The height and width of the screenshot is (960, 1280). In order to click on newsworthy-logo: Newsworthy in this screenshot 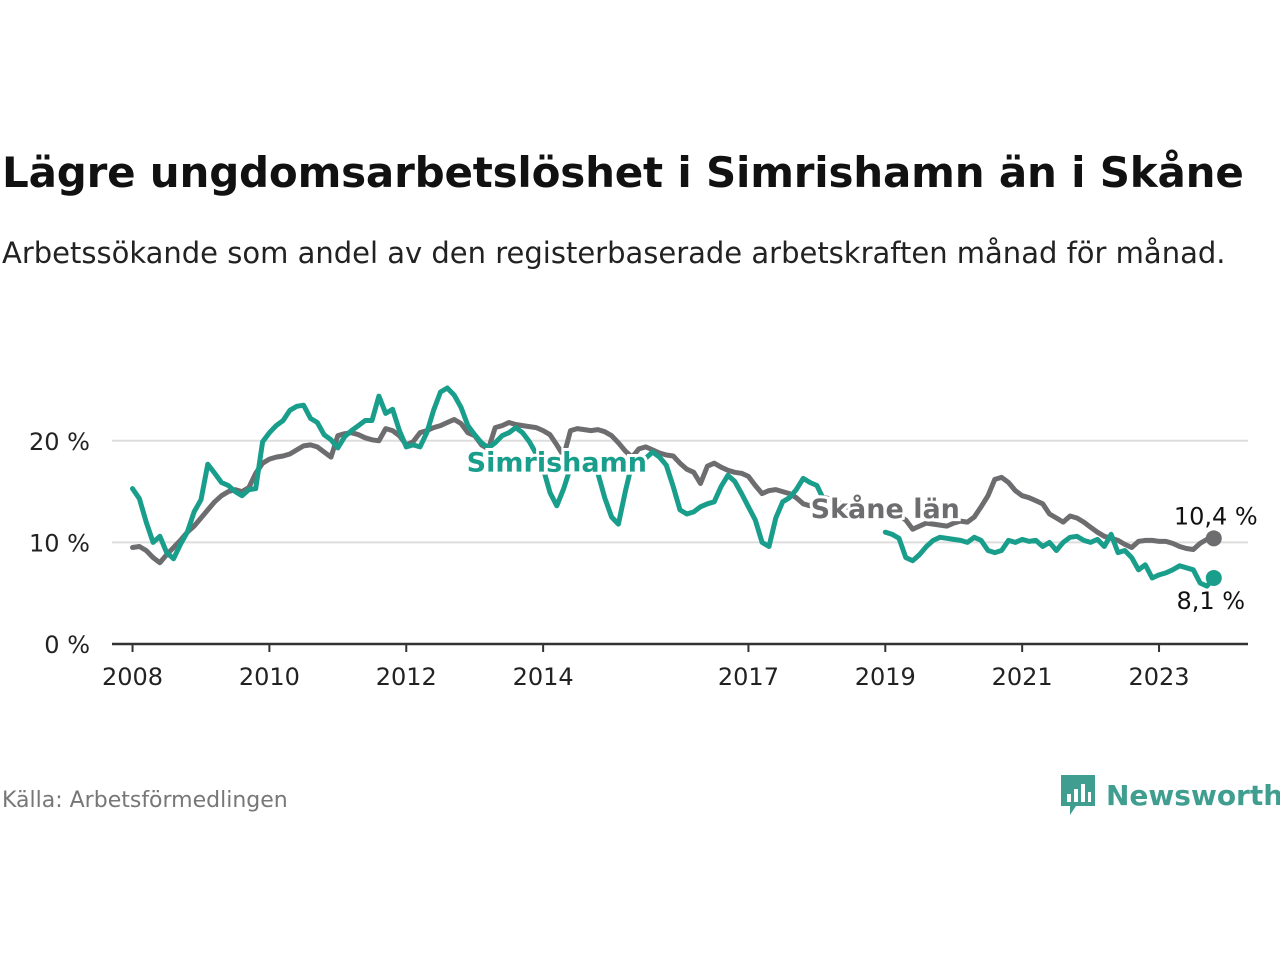, I will do `click(1169, 795)`.